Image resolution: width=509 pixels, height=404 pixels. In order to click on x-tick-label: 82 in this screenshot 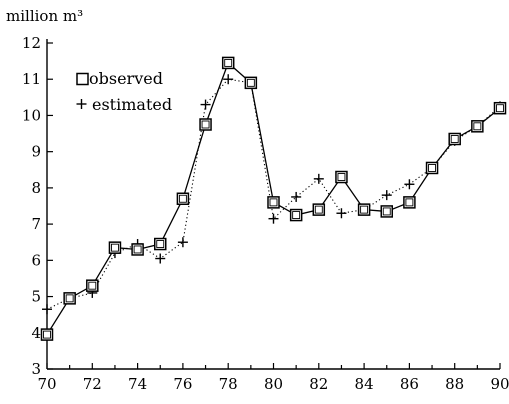, I will do `click(318, 384)`.